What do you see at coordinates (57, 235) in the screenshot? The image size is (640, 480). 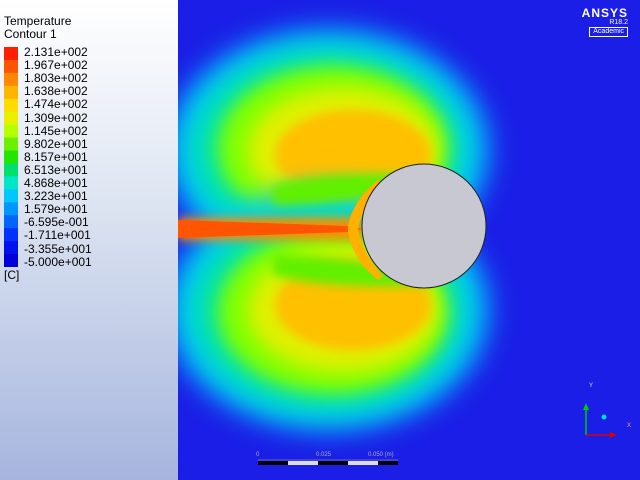 I see `legend-level-label: -1.711e+001` at bounding box center [57, 235].